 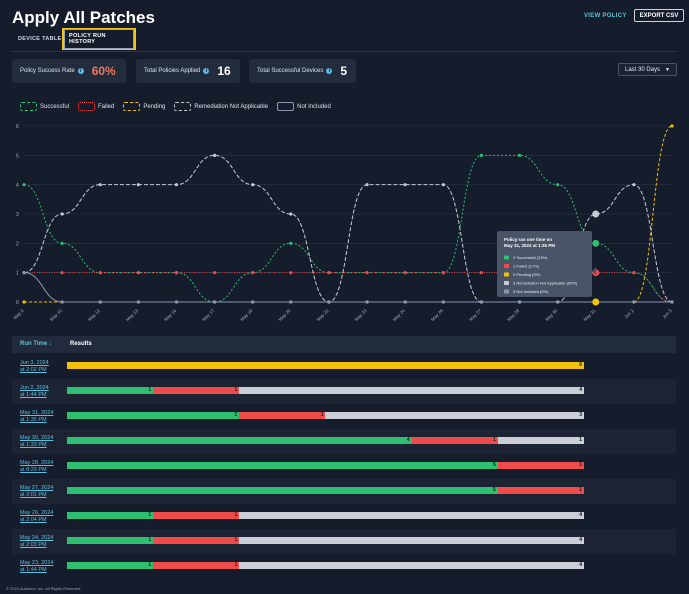 What do you see at coordinates (304, 106) in the screenshot?
I see `legend-item-not-included: Not Included` at bounding box center [304, 106].